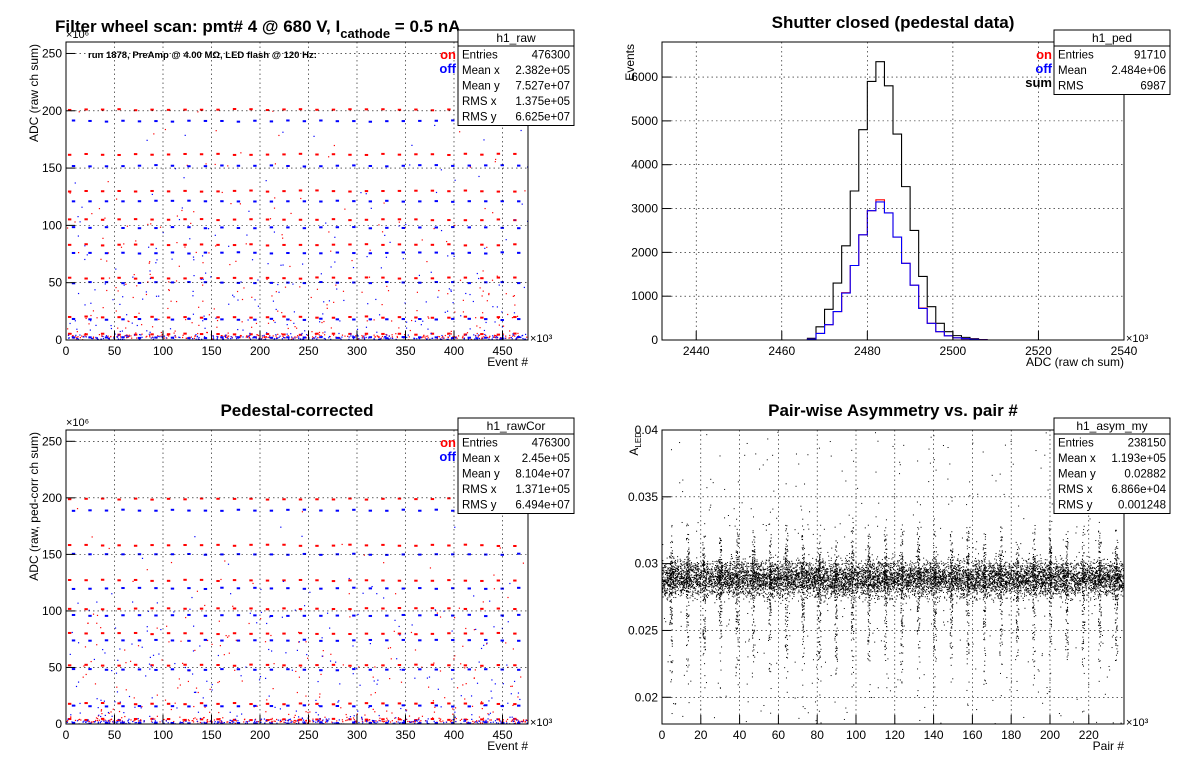 The image size is (1196, 772). I want to click on x-tick-label-1: 50, so click(115, 735).